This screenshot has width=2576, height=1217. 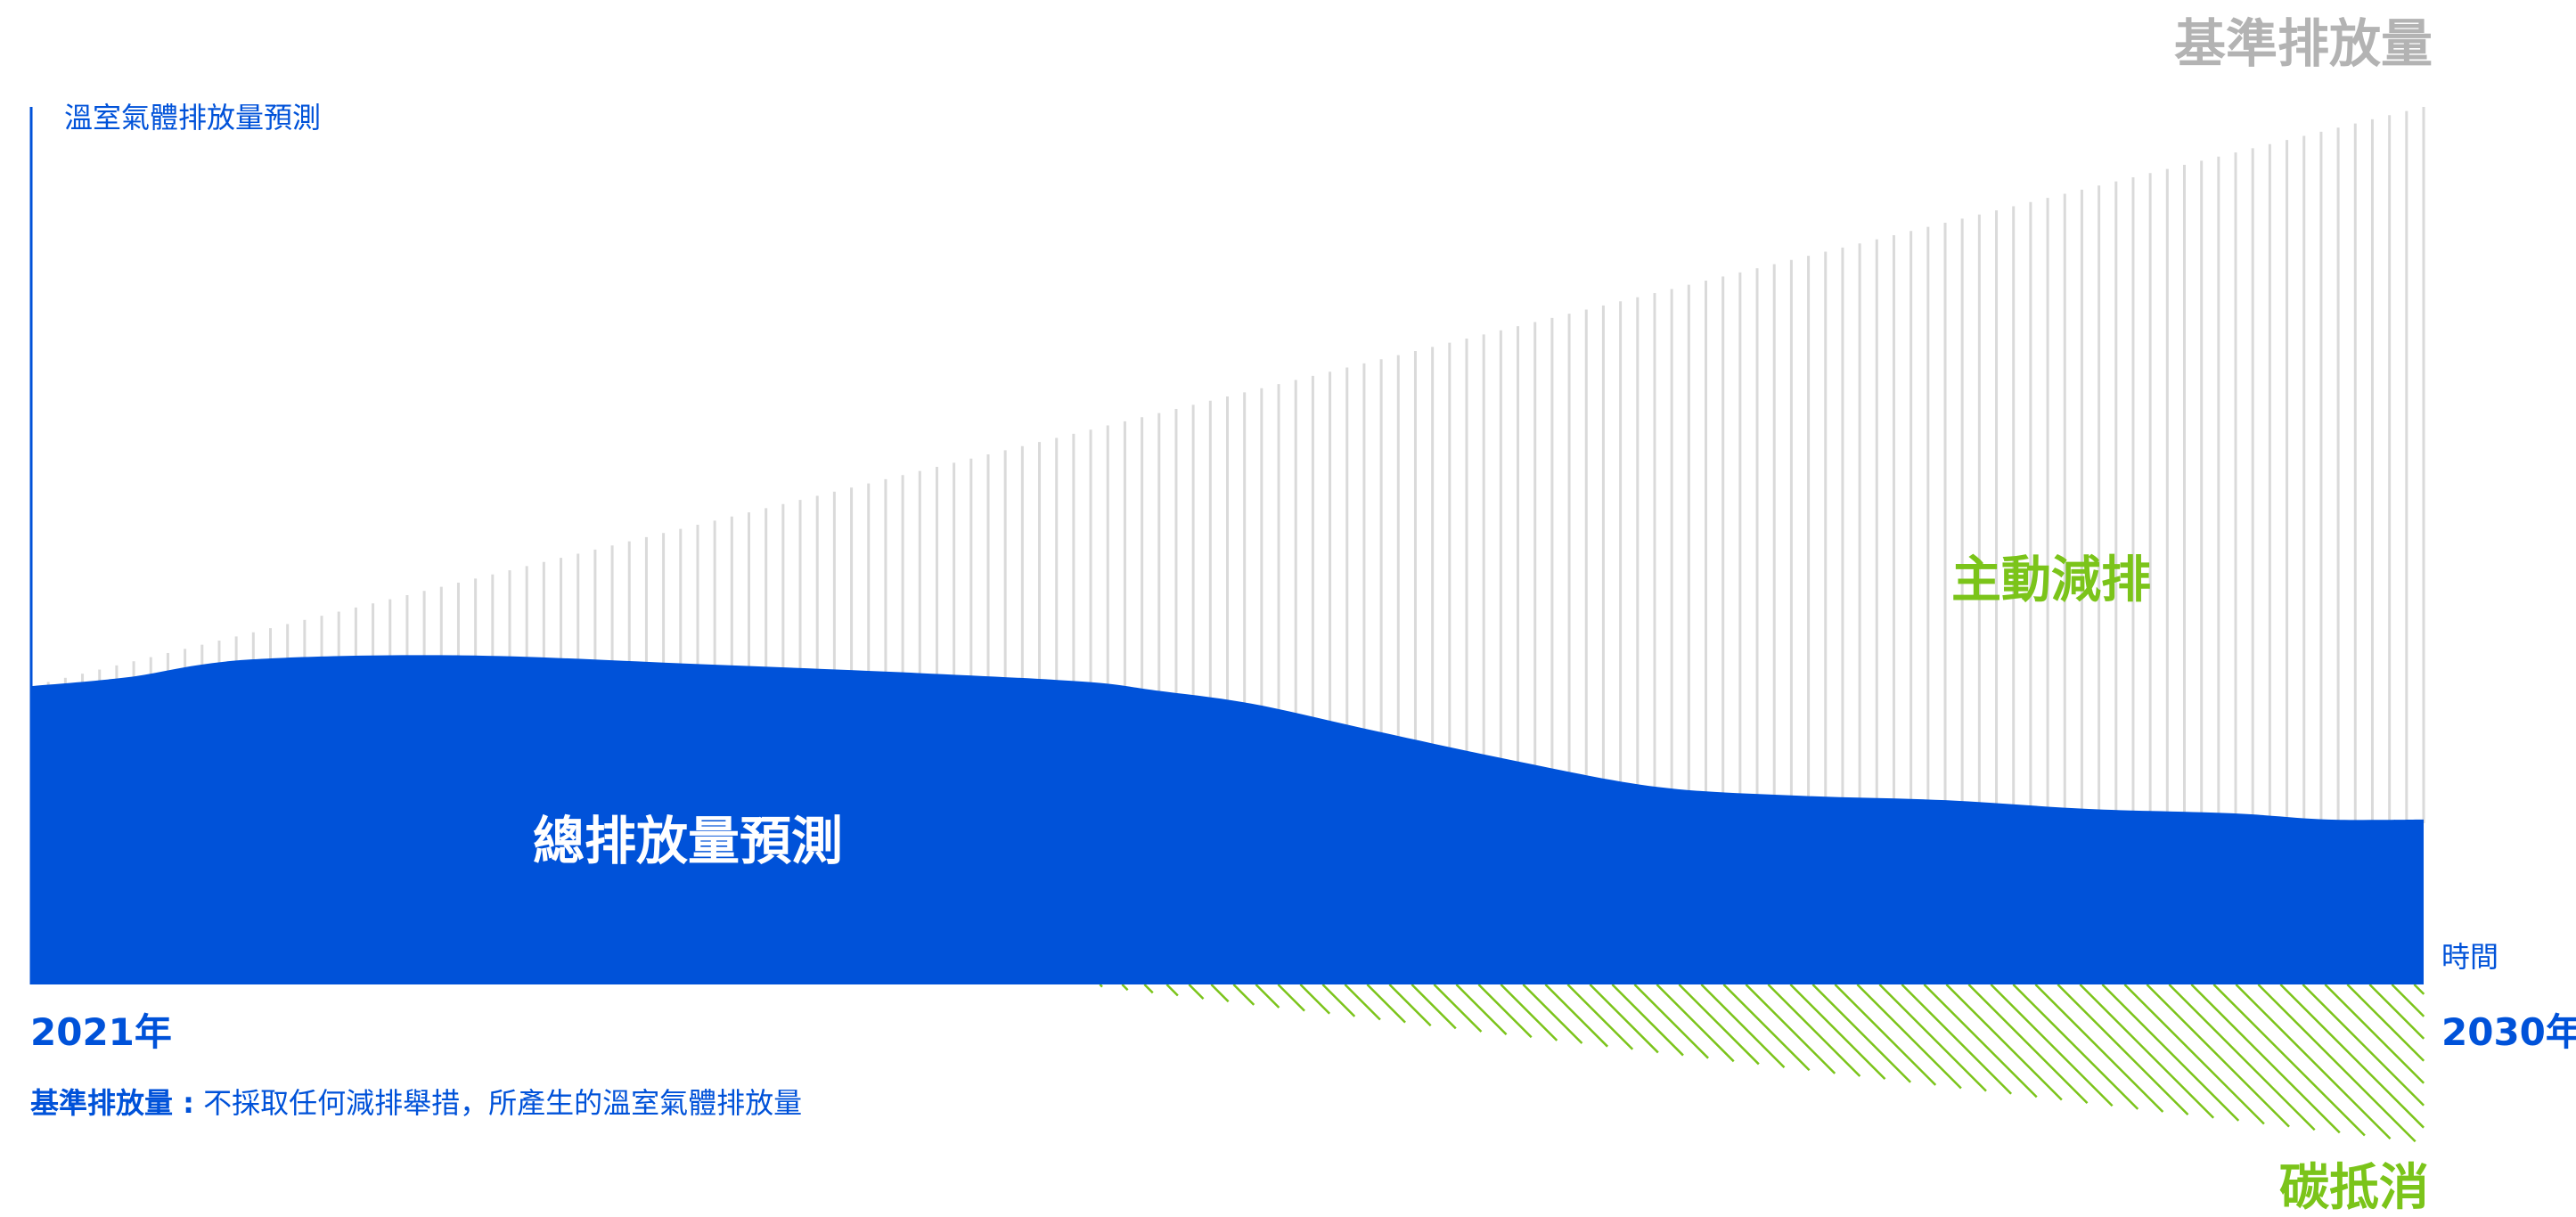 I want to click on footnote: 基準排放量 : 不採取任何減排舉措，所產生的溫室氣體排放量, so click(x=416, y=1103).